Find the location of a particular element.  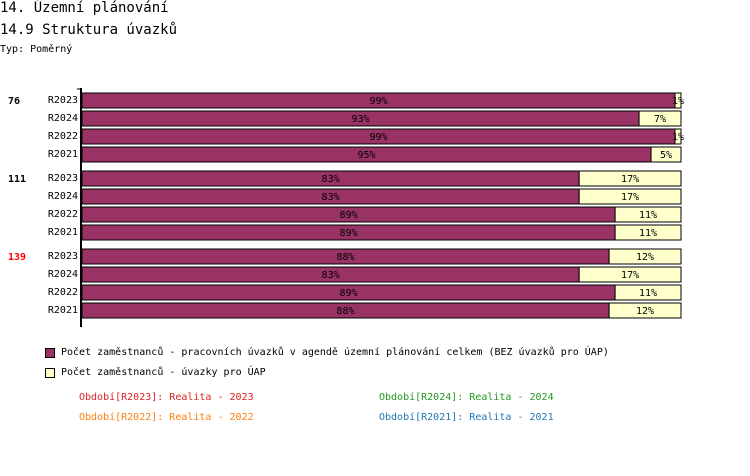

chart-type-label: Typ: Poměrný is located at coordinates (36, 49).